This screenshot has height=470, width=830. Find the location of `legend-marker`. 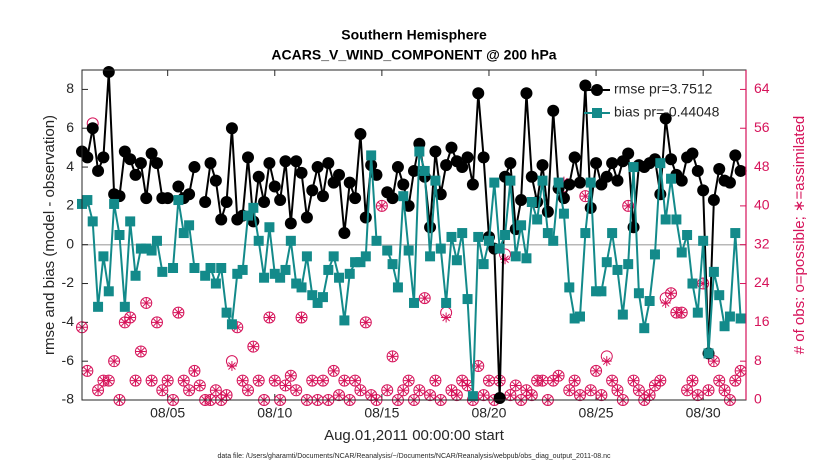

legend-marker is located at coordinates (597, 113).